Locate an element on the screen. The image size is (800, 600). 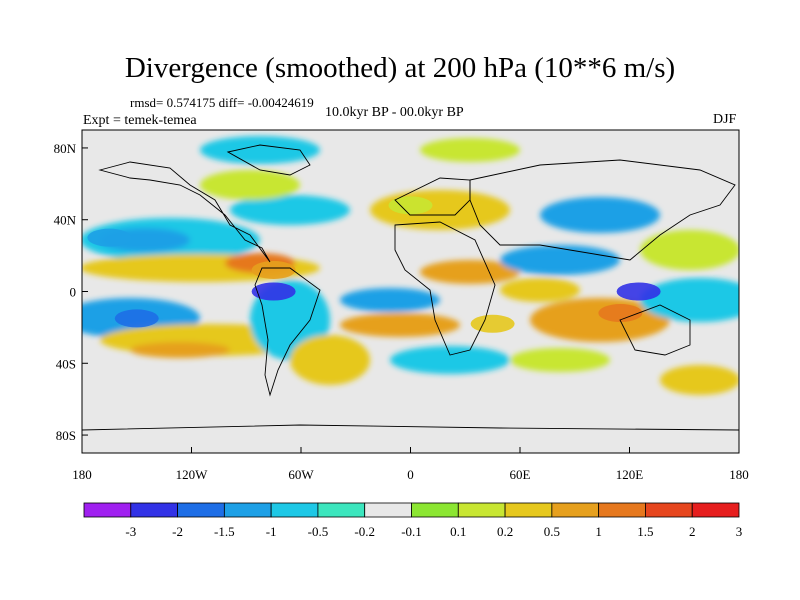
y-tick-label: 40N is located at coordinates (65, 220).